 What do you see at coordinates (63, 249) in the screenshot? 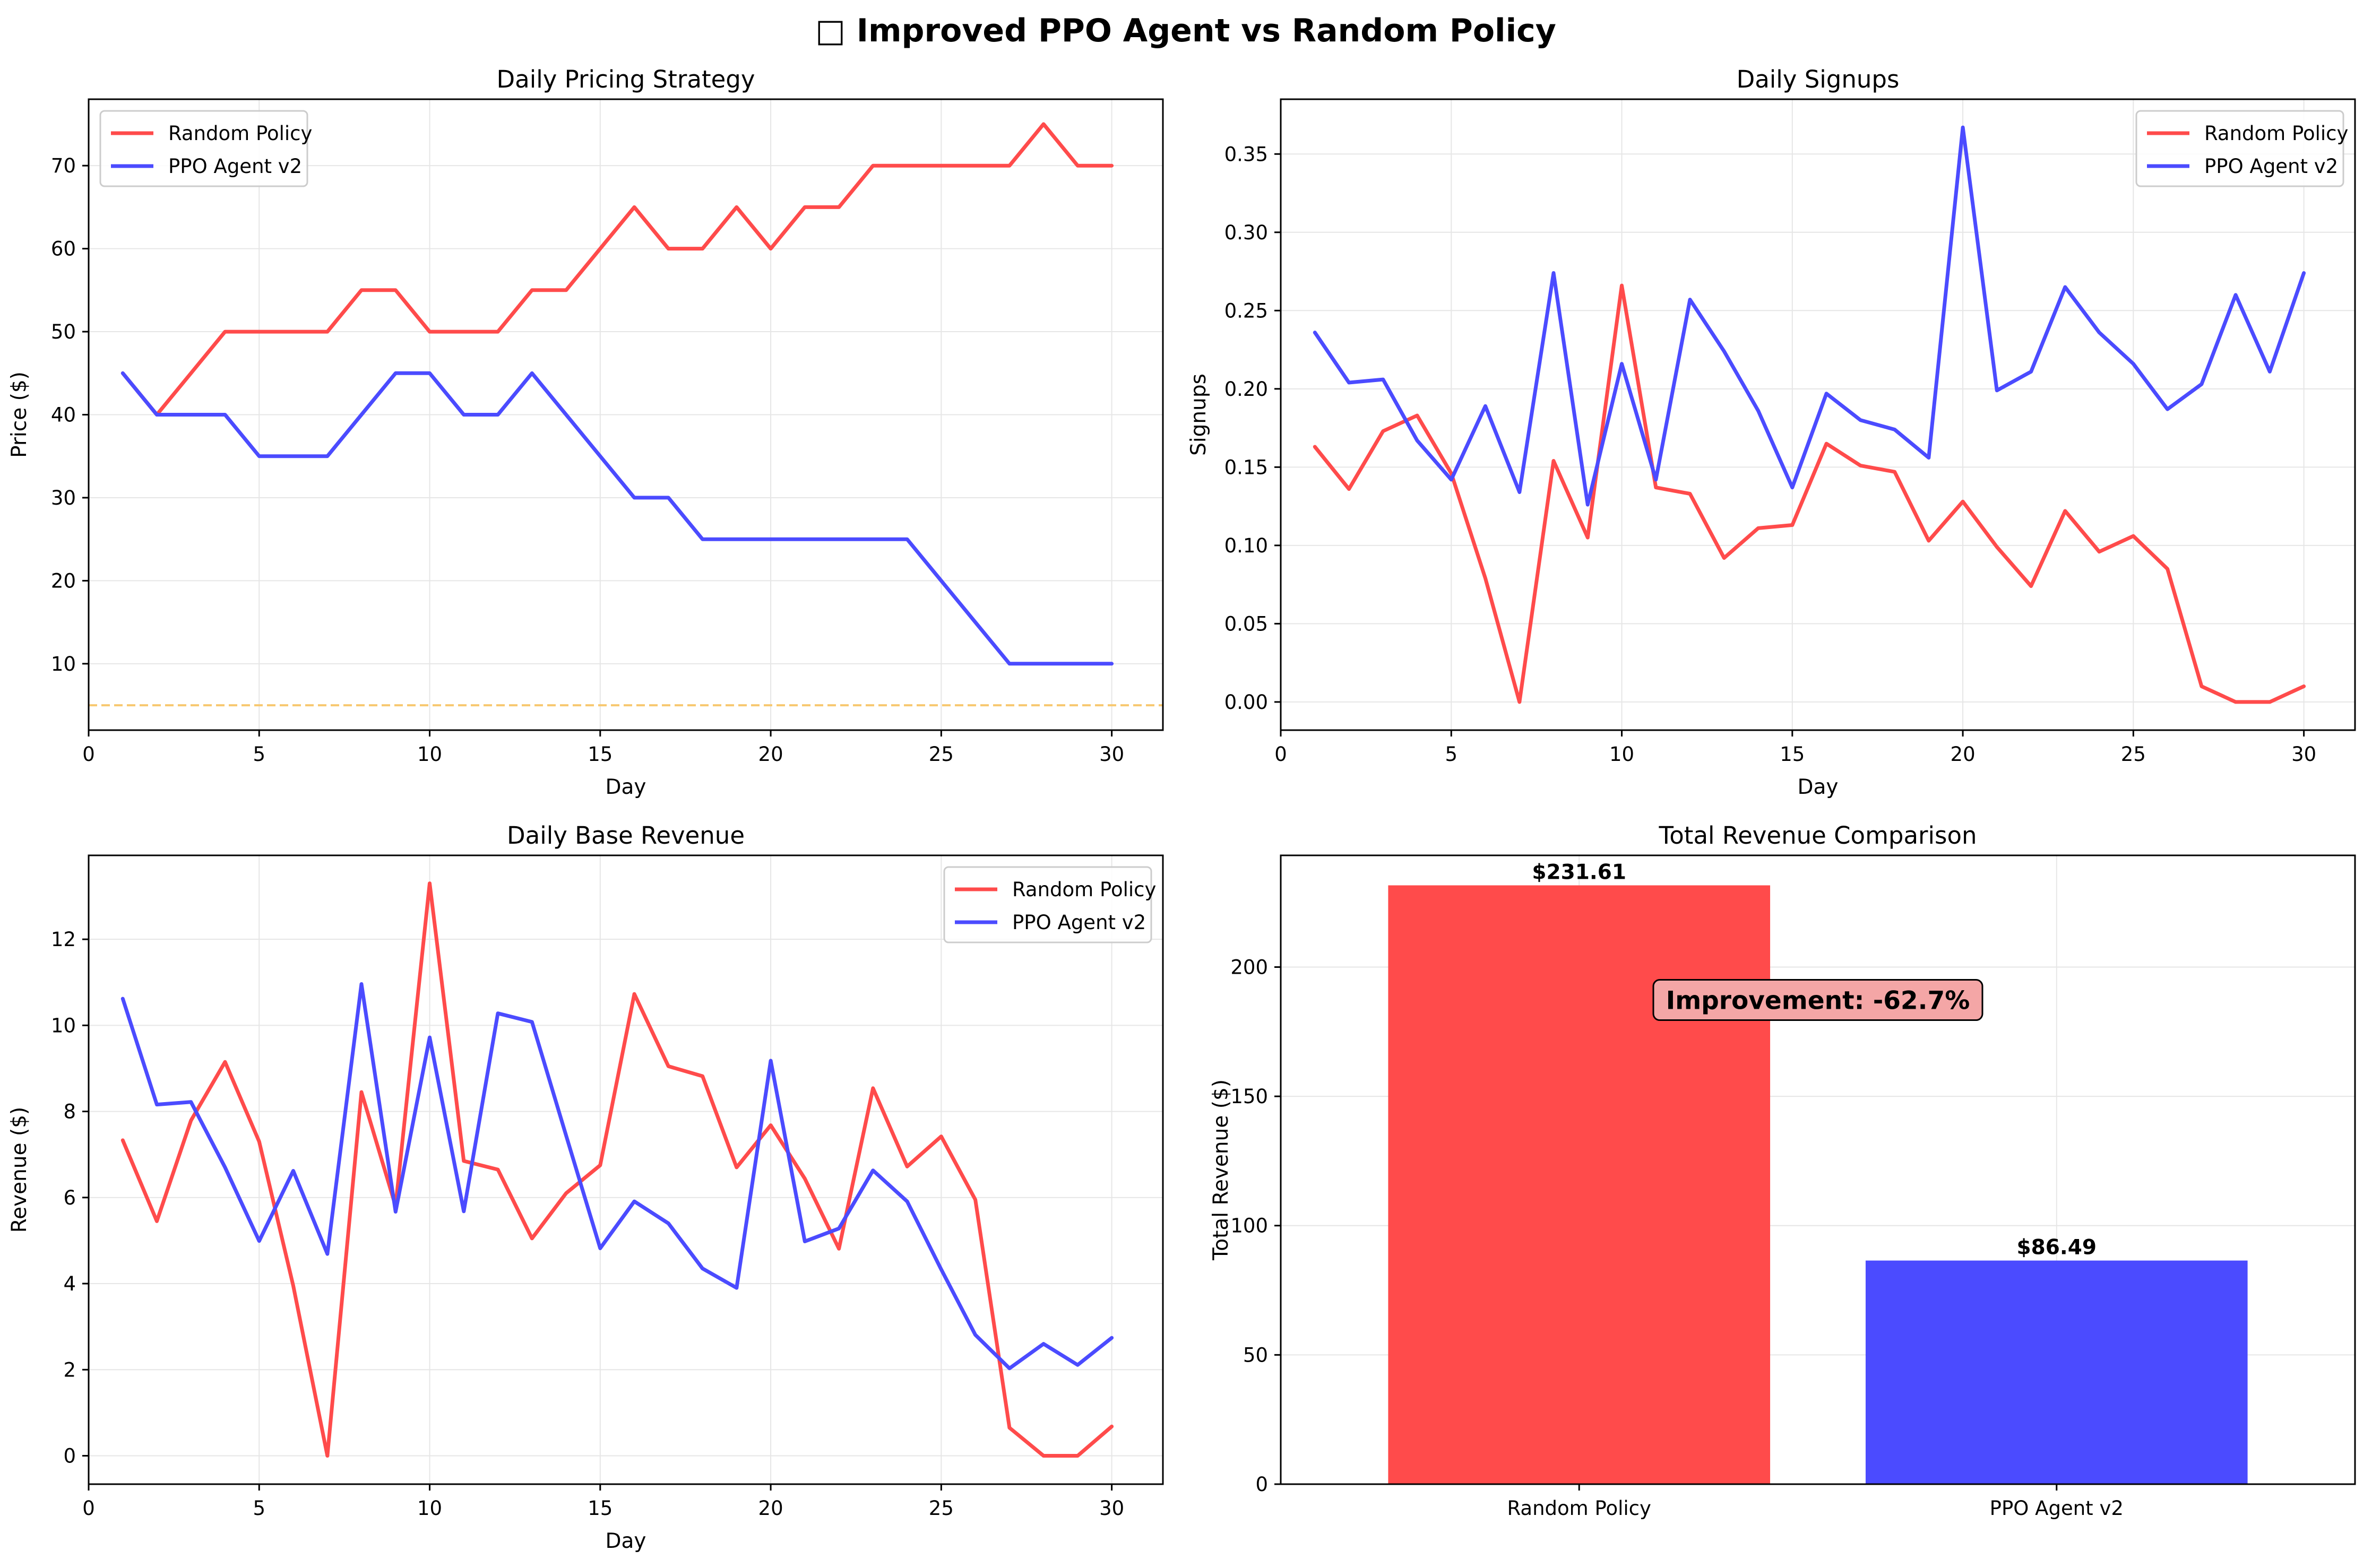
I see `y-tick-label: 60` at bounding box center [63, 249].